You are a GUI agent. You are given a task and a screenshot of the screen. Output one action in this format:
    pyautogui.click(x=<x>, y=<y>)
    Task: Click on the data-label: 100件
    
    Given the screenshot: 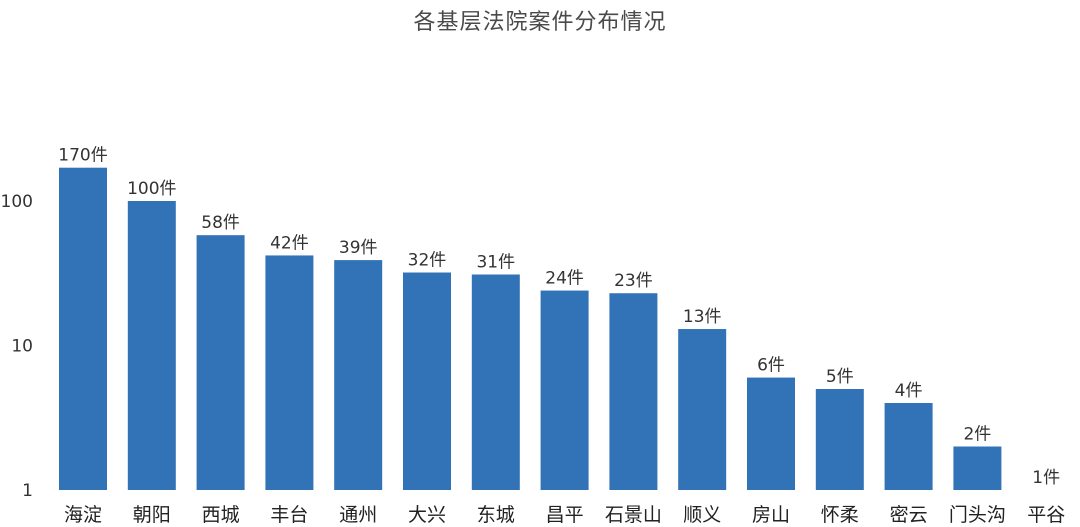 What is the action you would take?
    pyautogui.click(x=151, y=189)
    